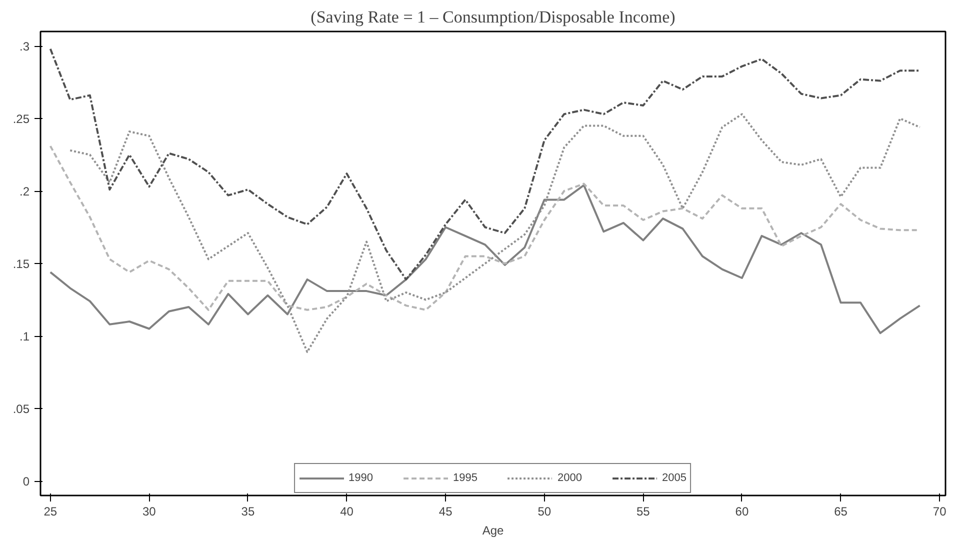  What do you see at coordinates (248, 511) in the screenshot?
I see `x-tick-label: 35` at bounding box center [248, 511].